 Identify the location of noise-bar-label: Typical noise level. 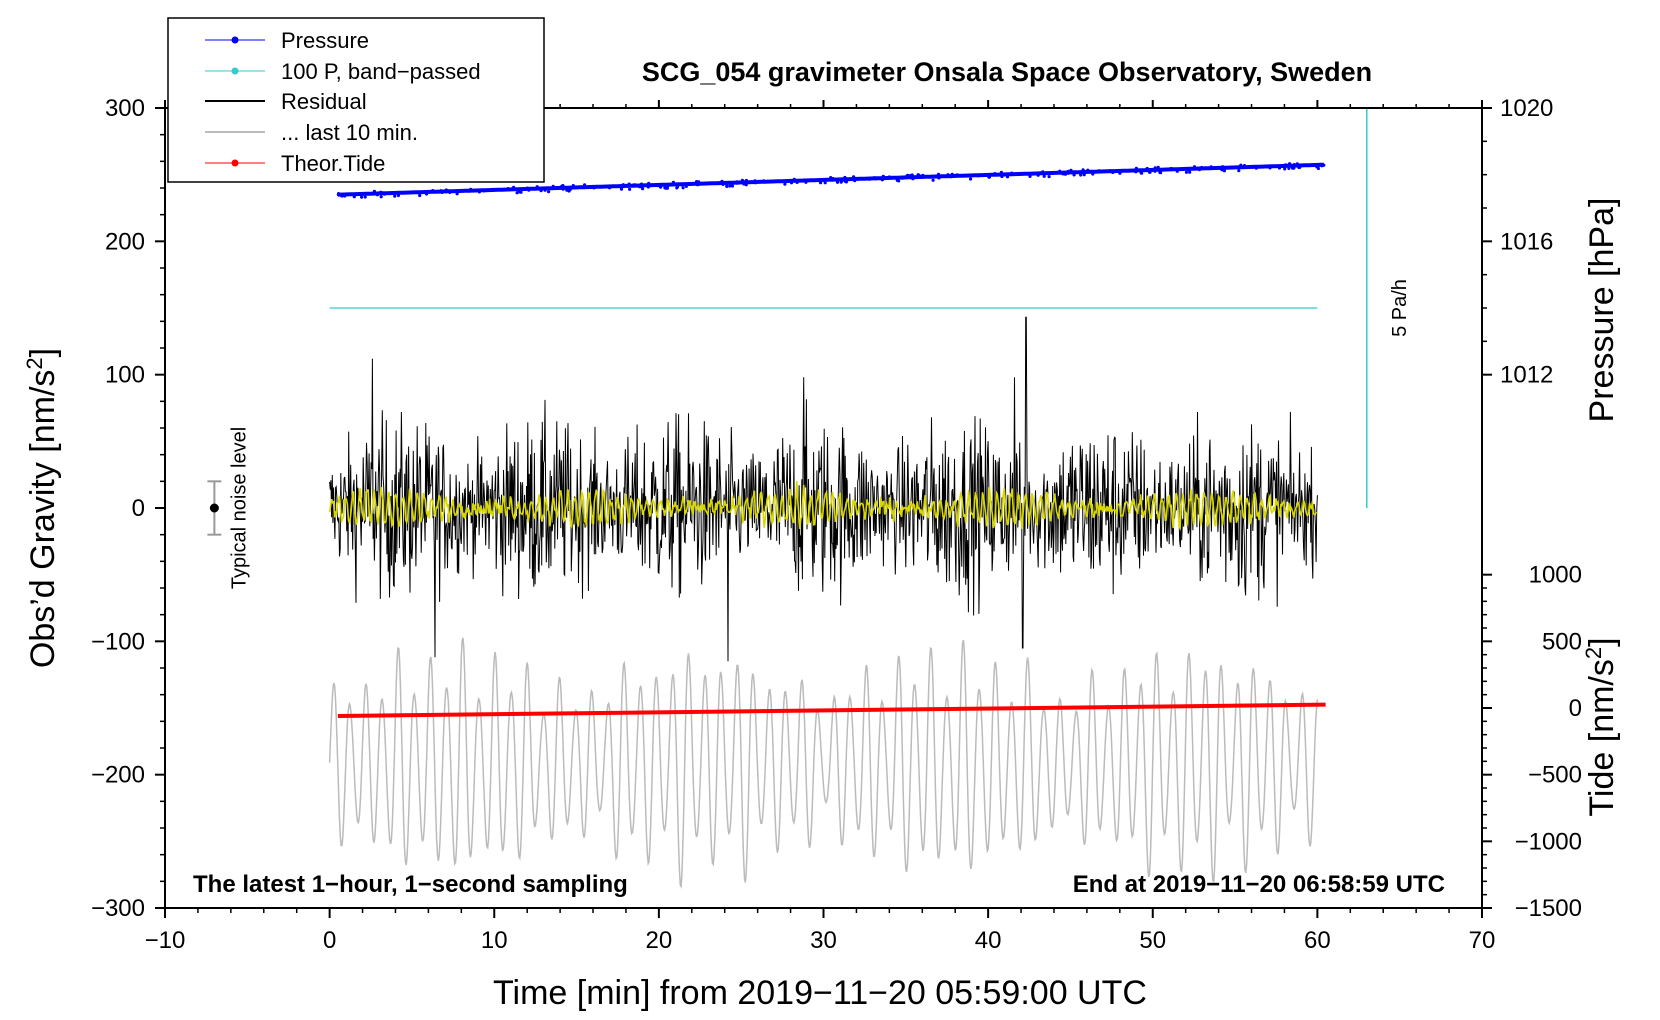
(239, 508).